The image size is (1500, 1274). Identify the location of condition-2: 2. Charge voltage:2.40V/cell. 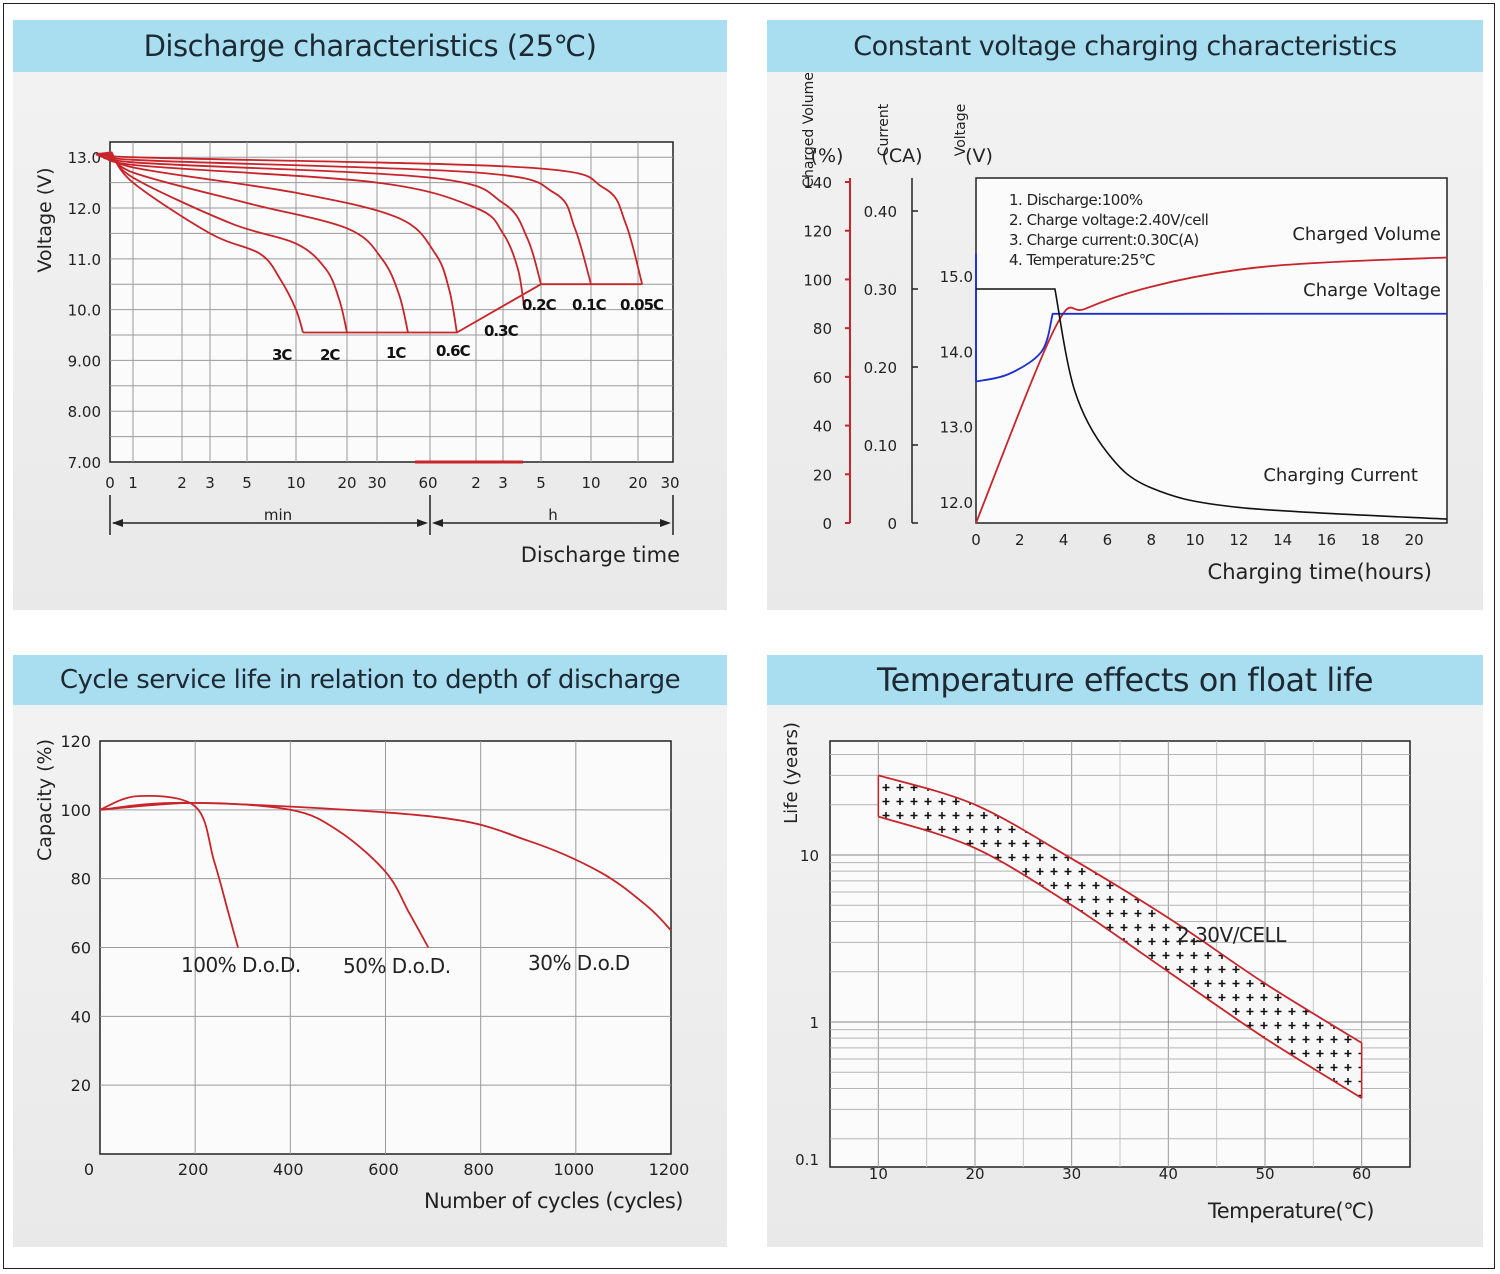
(1108, 220).